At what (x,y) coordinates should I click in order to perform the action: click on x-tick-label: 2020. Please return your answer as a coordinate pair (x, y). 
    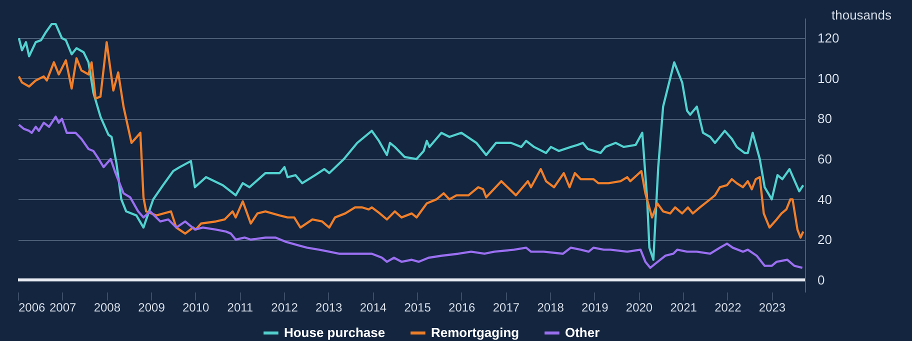
    Looking at the image, I should click on (639, 307).